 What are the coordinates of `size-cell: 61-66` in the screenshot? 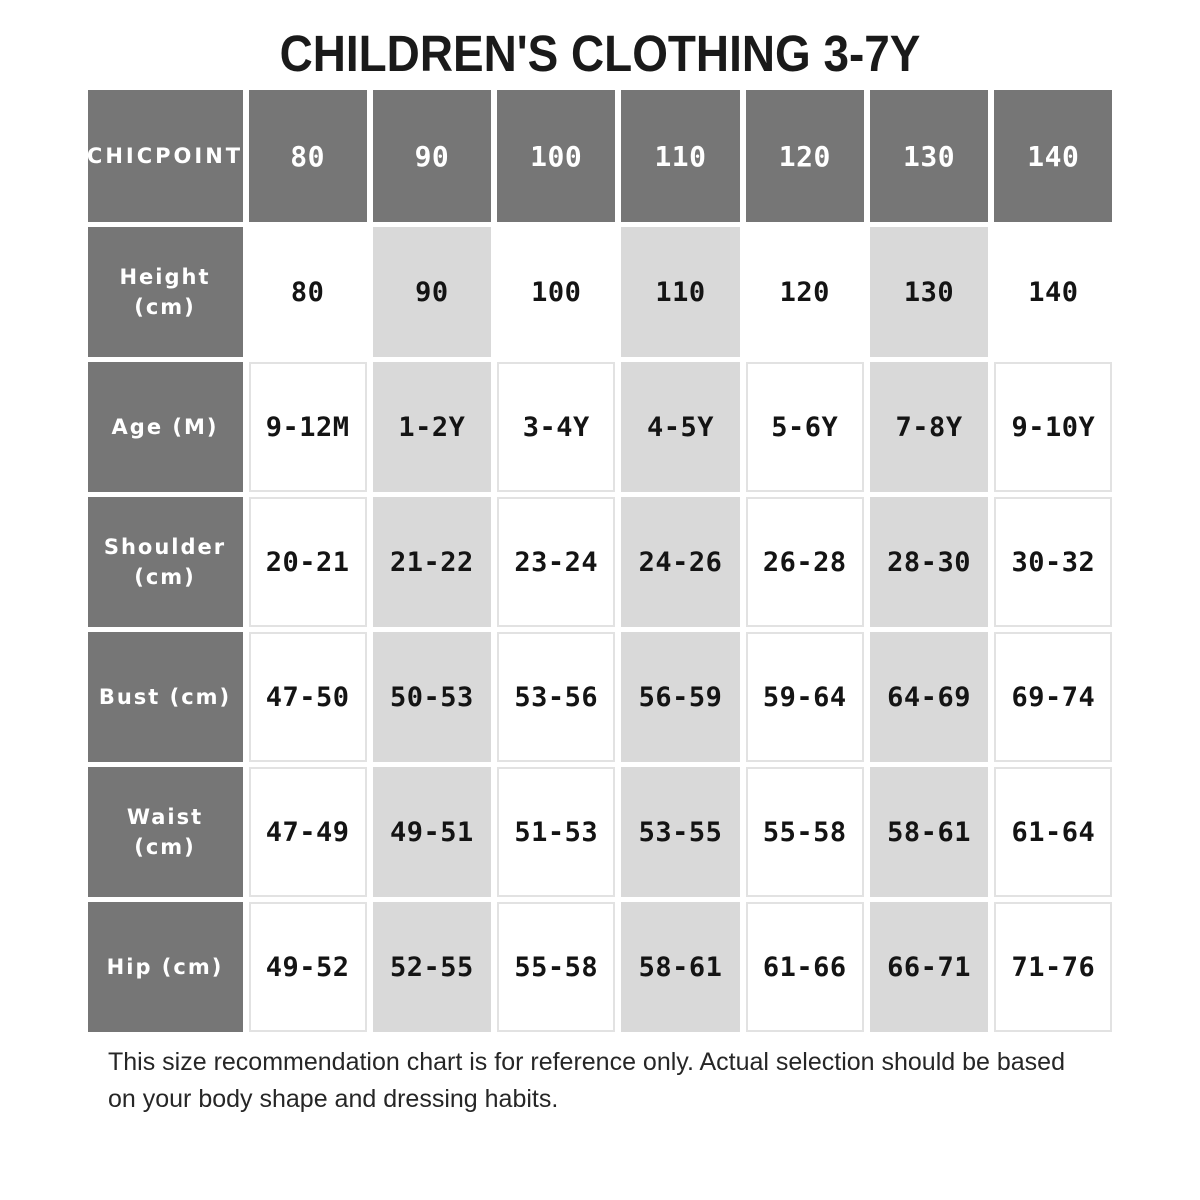 It's located at (804, 967).